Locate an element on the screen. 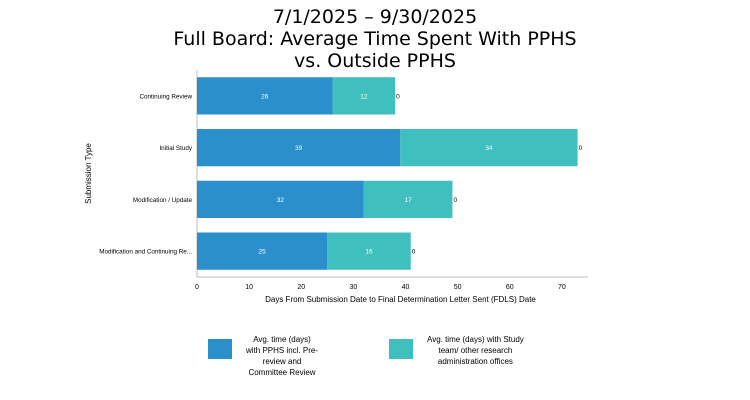 The height and width of the screenshot is (400, 750). bar-value-label: 32 is located at coordinates (281, 200).